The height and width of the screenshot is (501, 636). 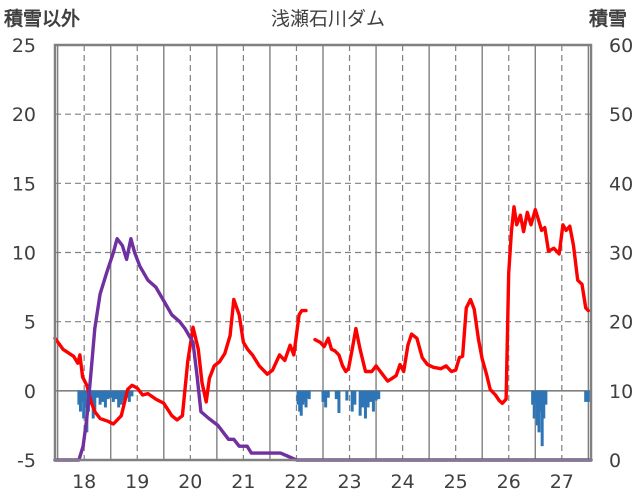 What do you see at coordinates (30, 392) in the screenshot?
I see `left-tick-label: 0` at bounding box center [30, 392].